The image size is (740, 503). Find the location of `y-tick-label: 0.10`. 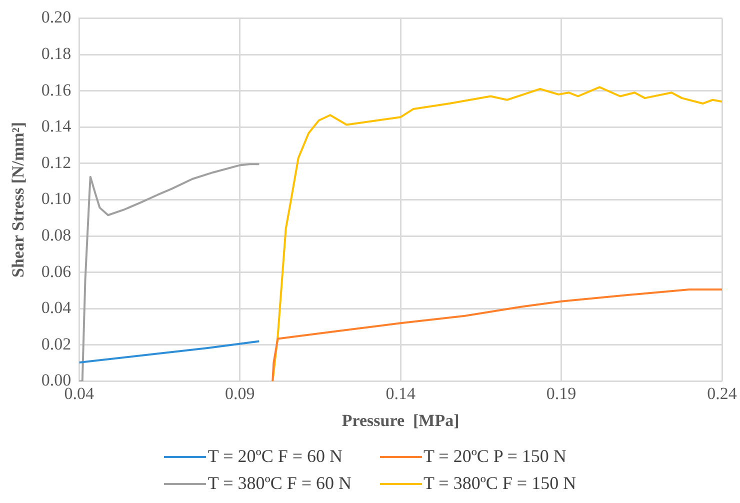

y-tick-label: 0.10 is located at coordinates (56, 198).